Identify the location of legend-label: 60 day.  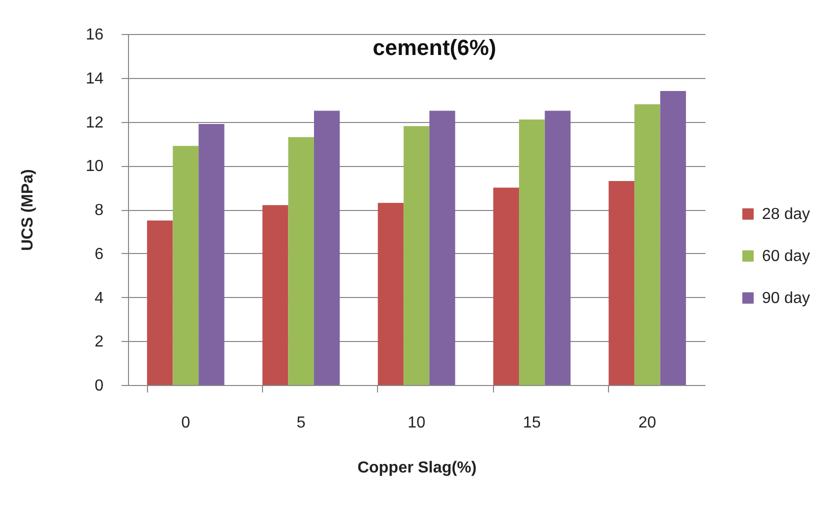
(786, 256).